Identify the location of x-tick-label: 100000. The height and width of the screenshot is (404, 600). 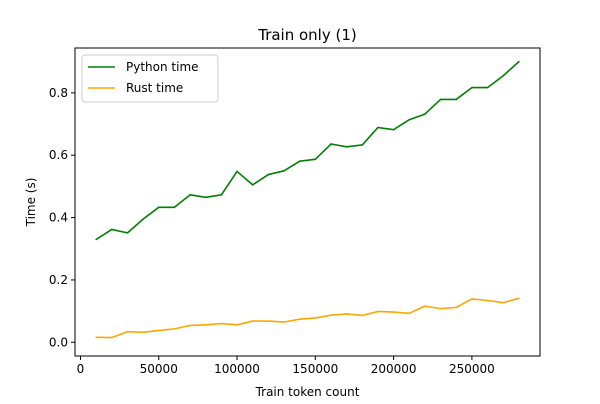
(237, 369).